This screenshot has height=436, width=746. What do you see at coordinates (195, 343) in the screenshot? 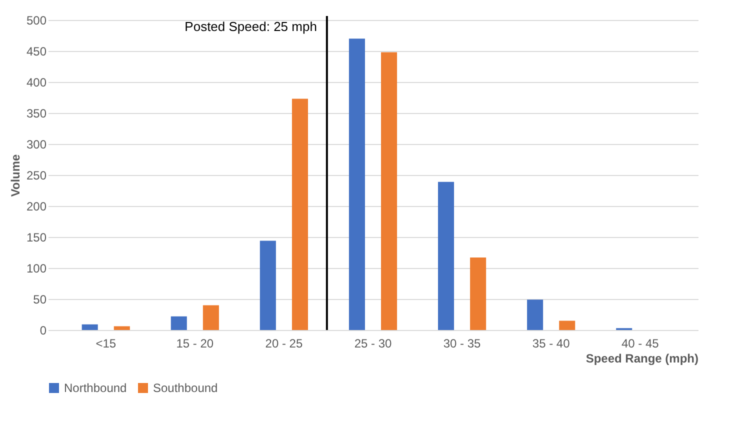
I see `x-tick-label: 15 - 20` at bounding box center [195, 343].